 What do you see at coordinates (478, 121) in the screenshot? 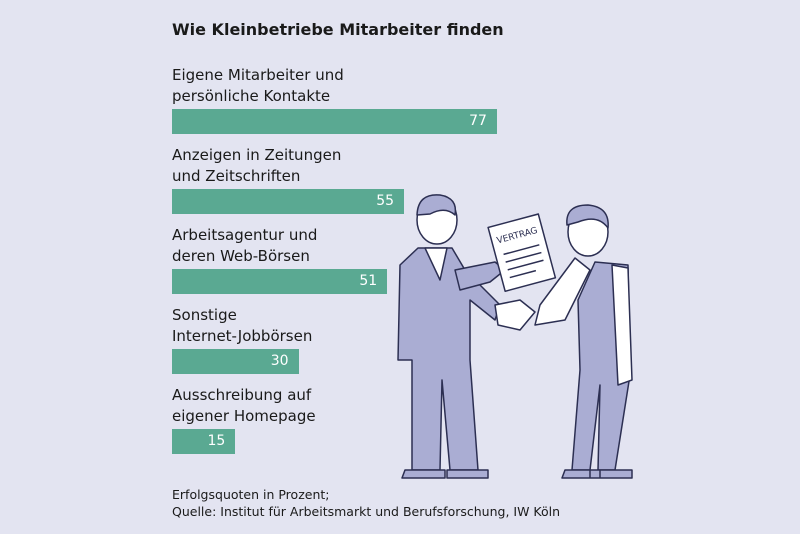
I see `value-label: 77` at bounding box center [478, 121].